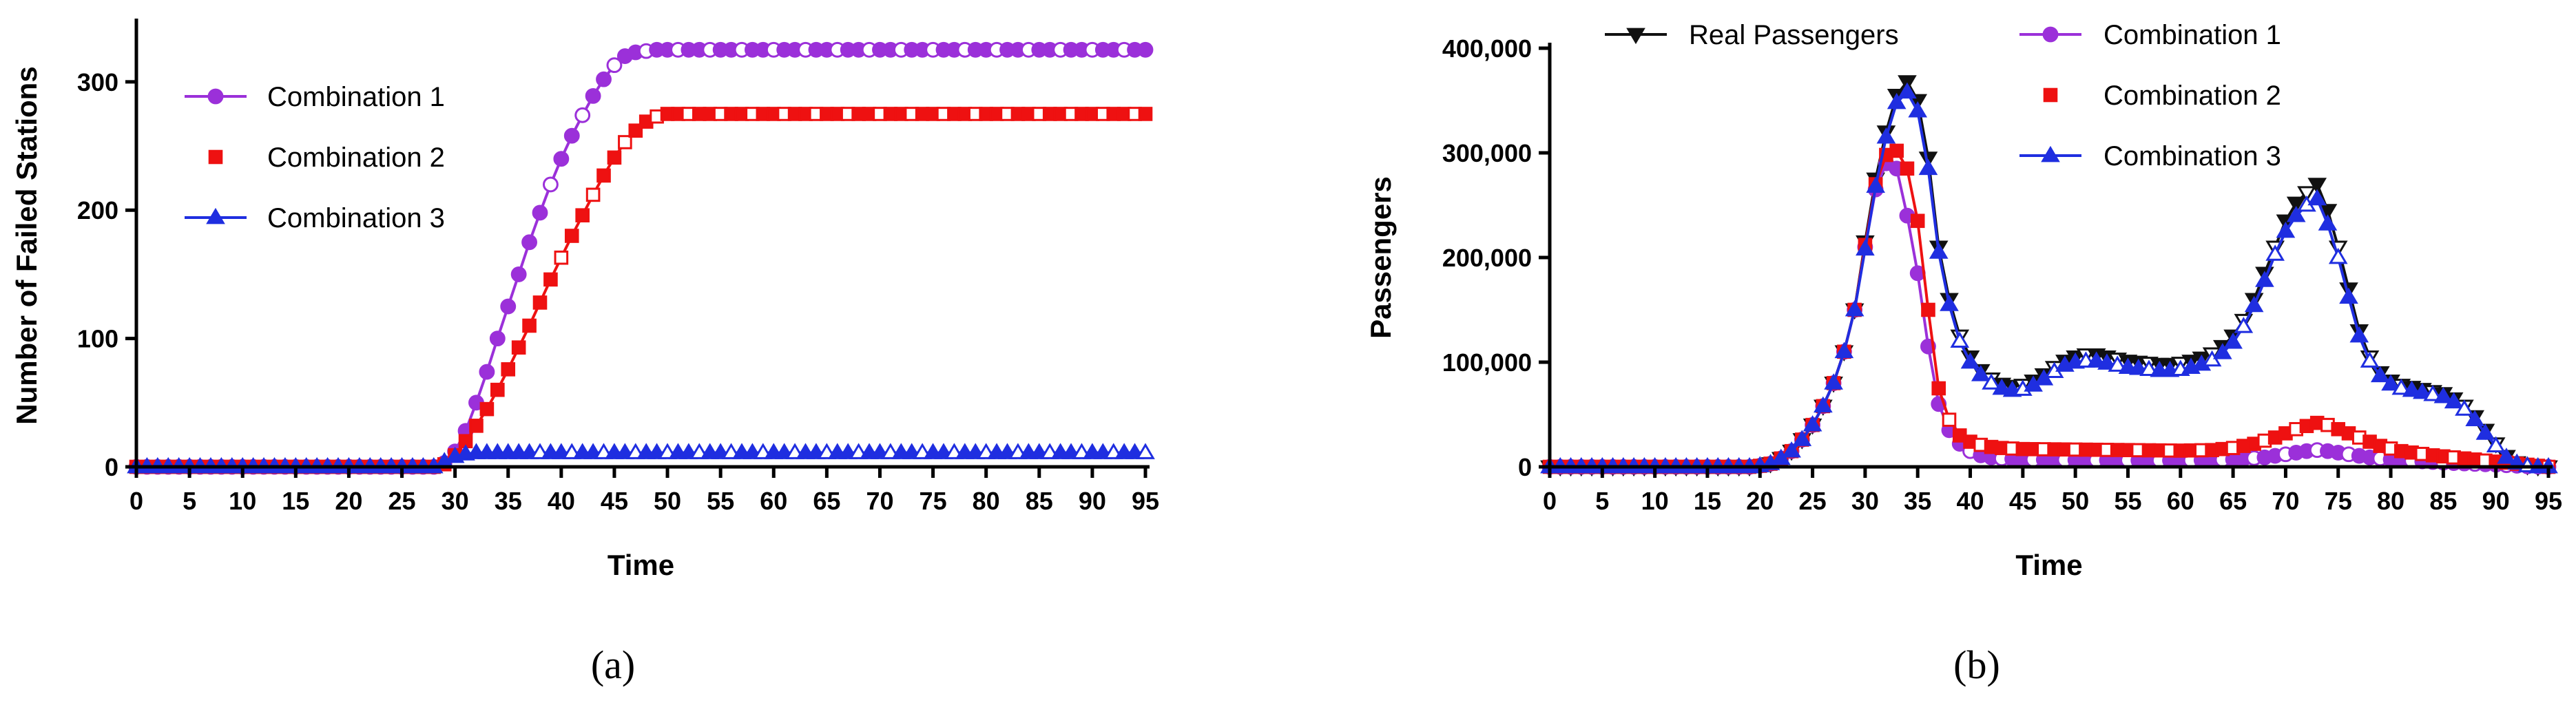 The width and height of the screenshot is (2576, 703). I want to click on y-tick-label: 300,000, so click(1487, 153).